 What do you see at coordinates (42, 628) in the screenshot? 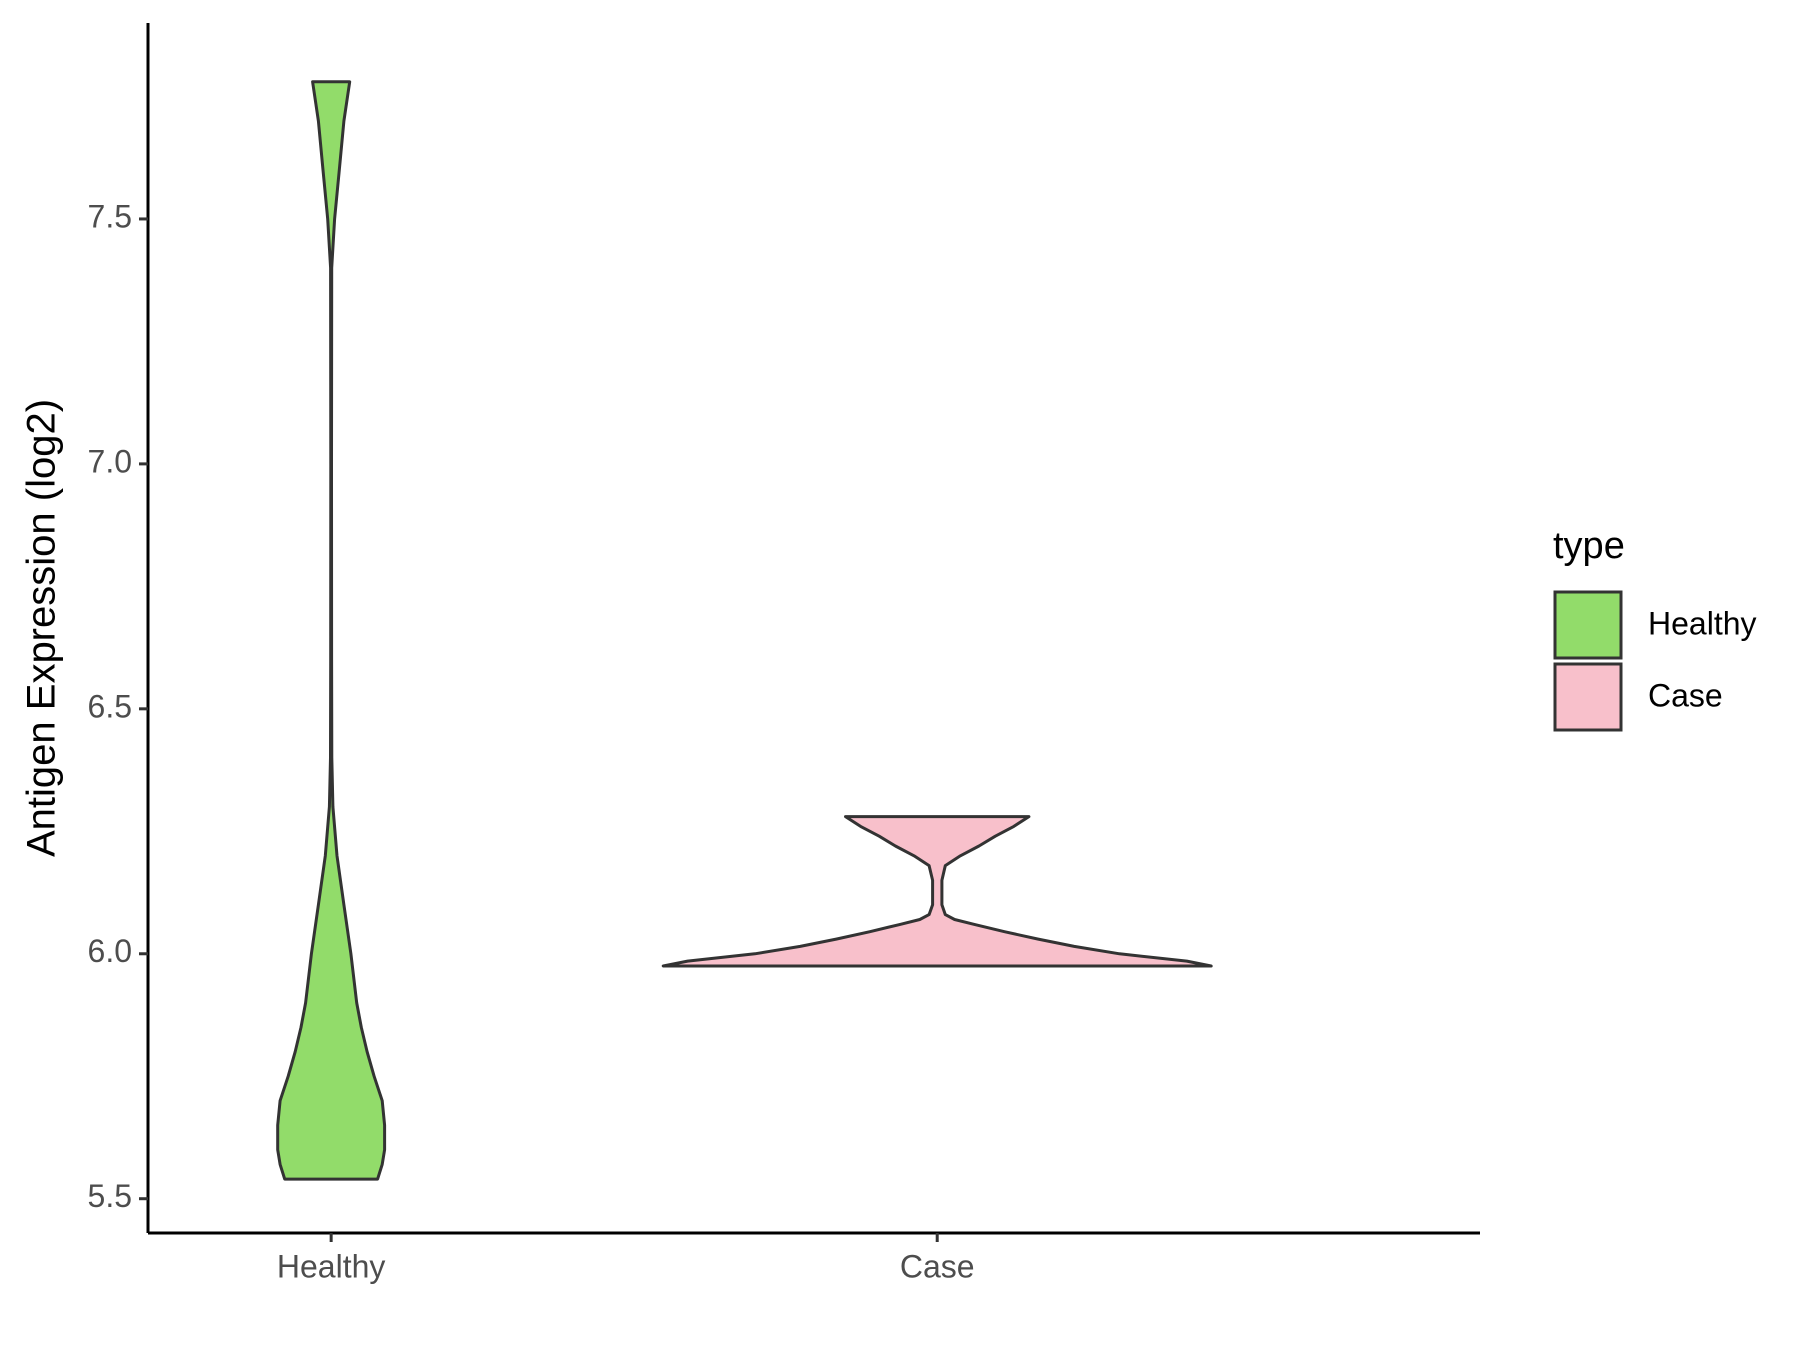
I see `y-axis-title: Antigen Expression (log2)` at bounding box center [42, 628].